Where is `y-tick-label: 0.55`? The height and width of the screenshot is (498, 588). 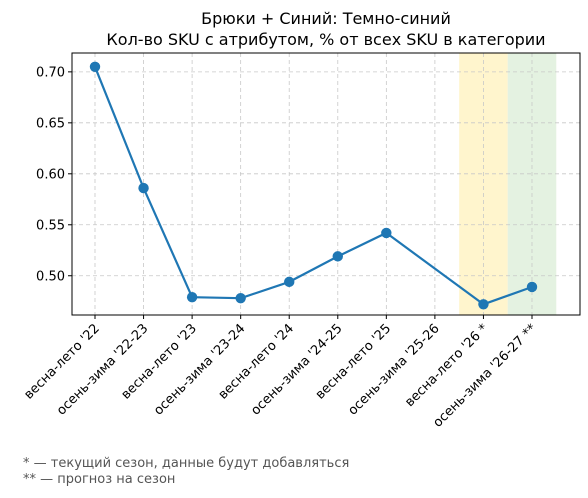
y-tick-label: 0.55 is located at coordinates (50, 225).